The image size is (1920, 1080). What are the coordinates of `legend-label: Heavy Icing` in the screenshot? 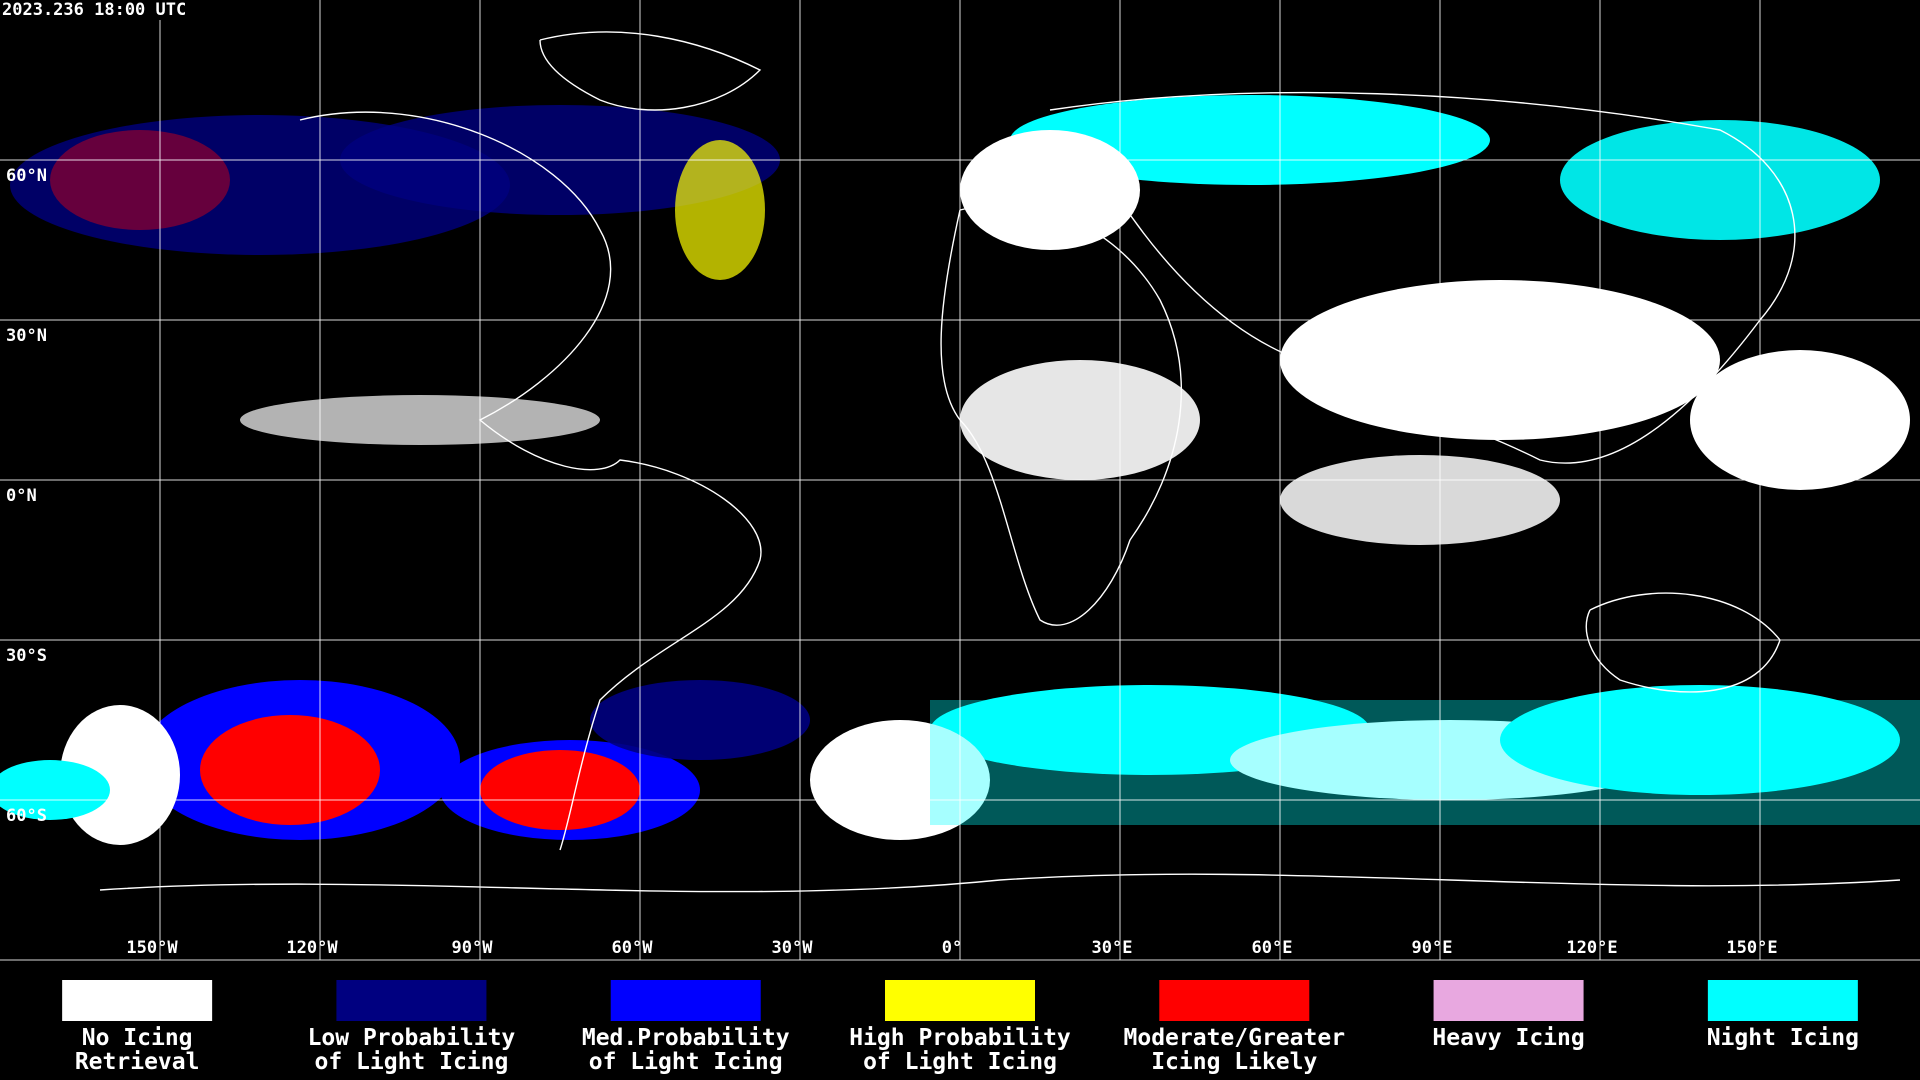 It's located at (1508, 1038).